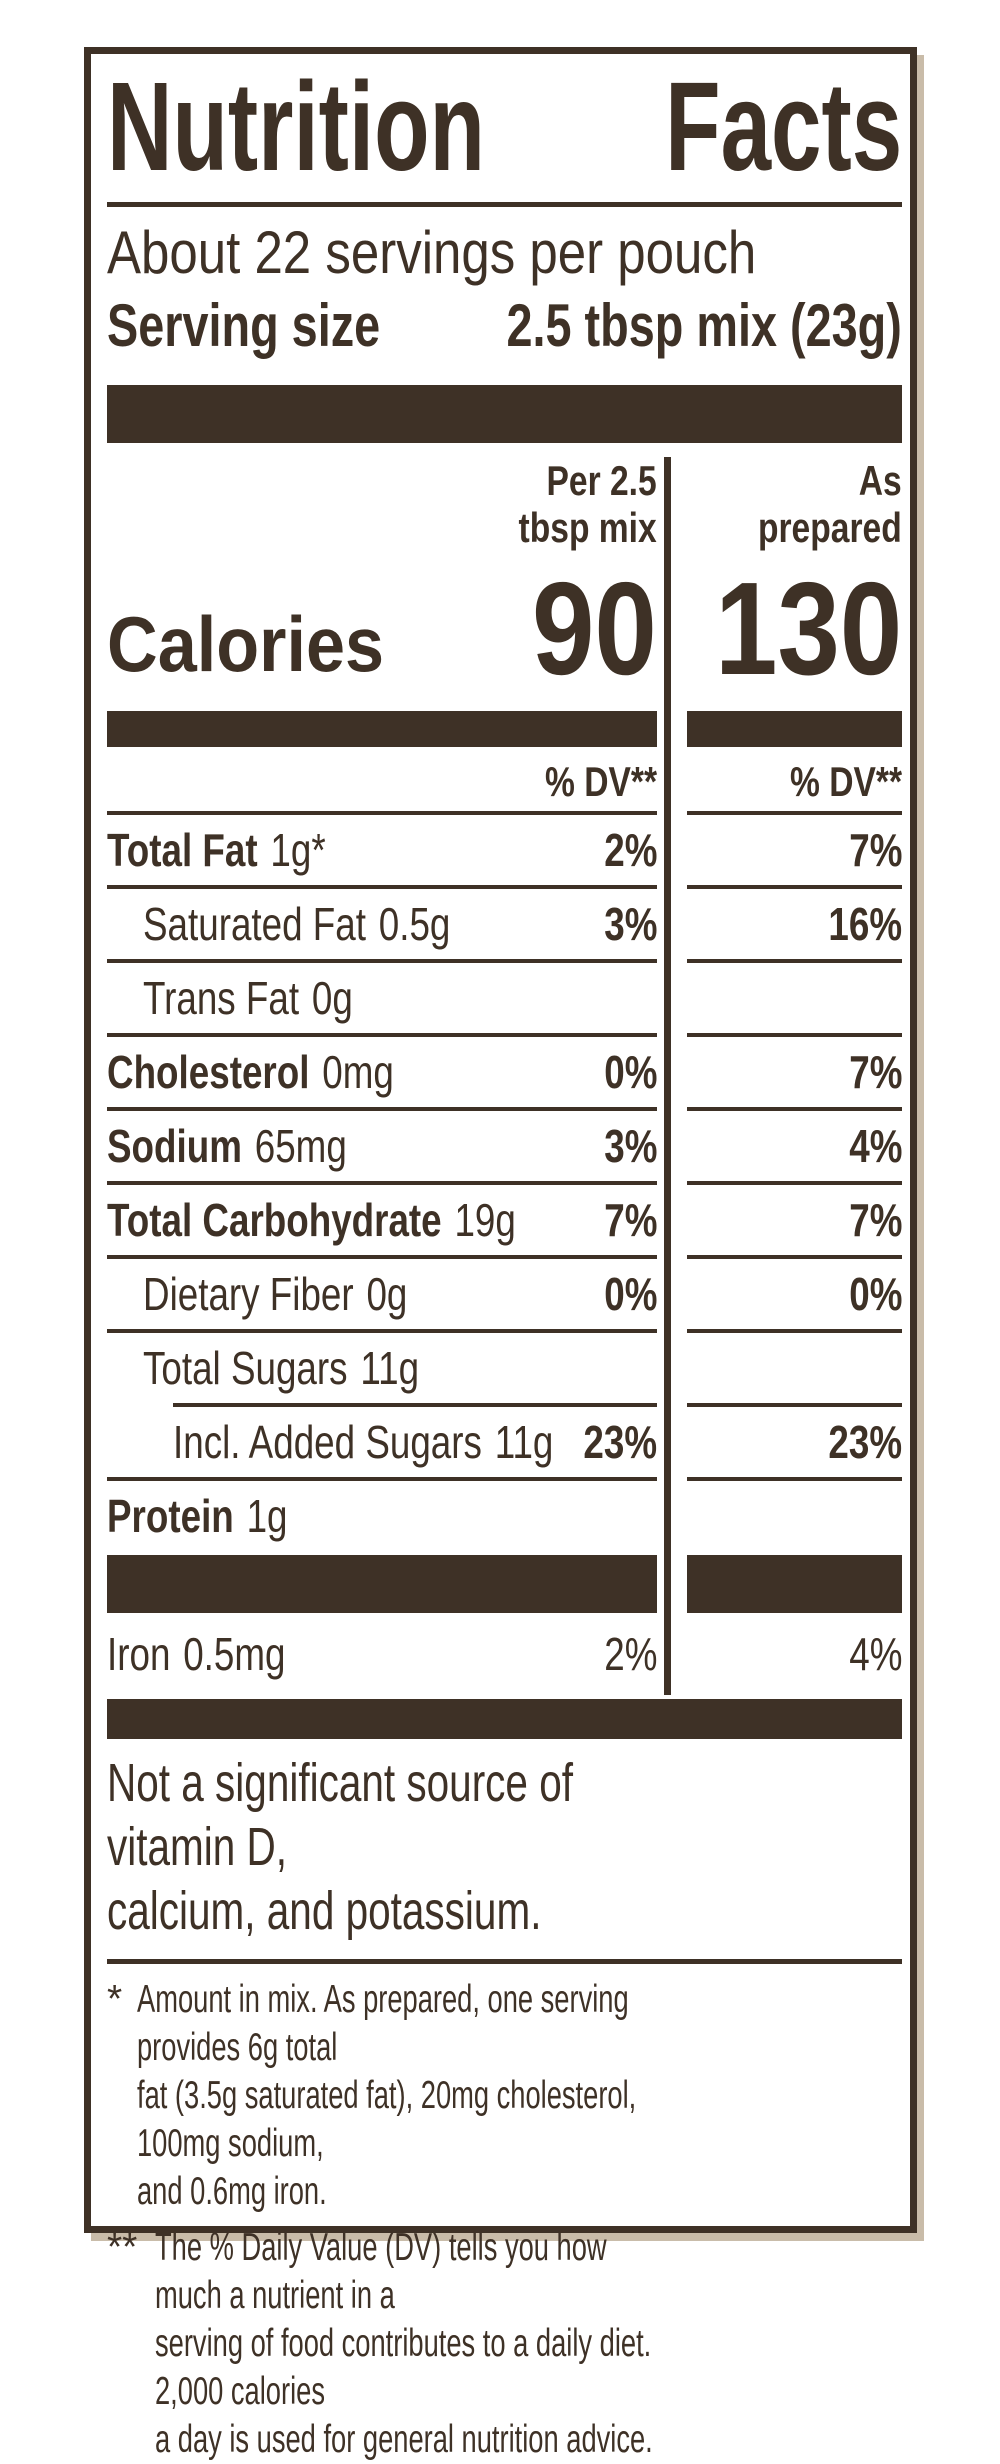  Describe the element at coordinates (504, 624) in the screenshot. I see `calories-row: Calories 90 130` at that location.